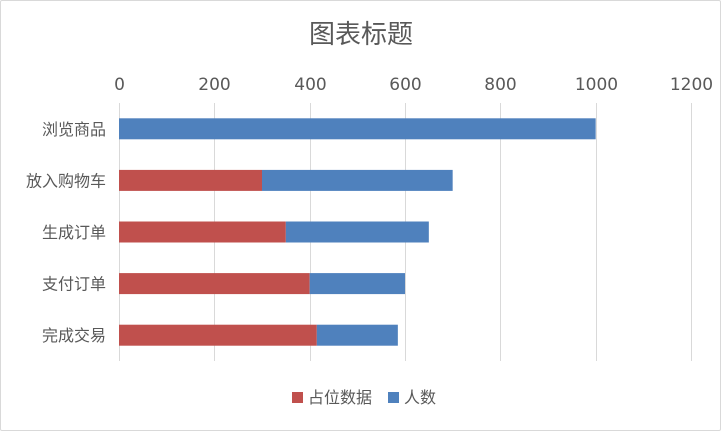 The height and width of the screenshot is (431, 721). I want to click on chart-title: 图表标题, so click(361, 35).